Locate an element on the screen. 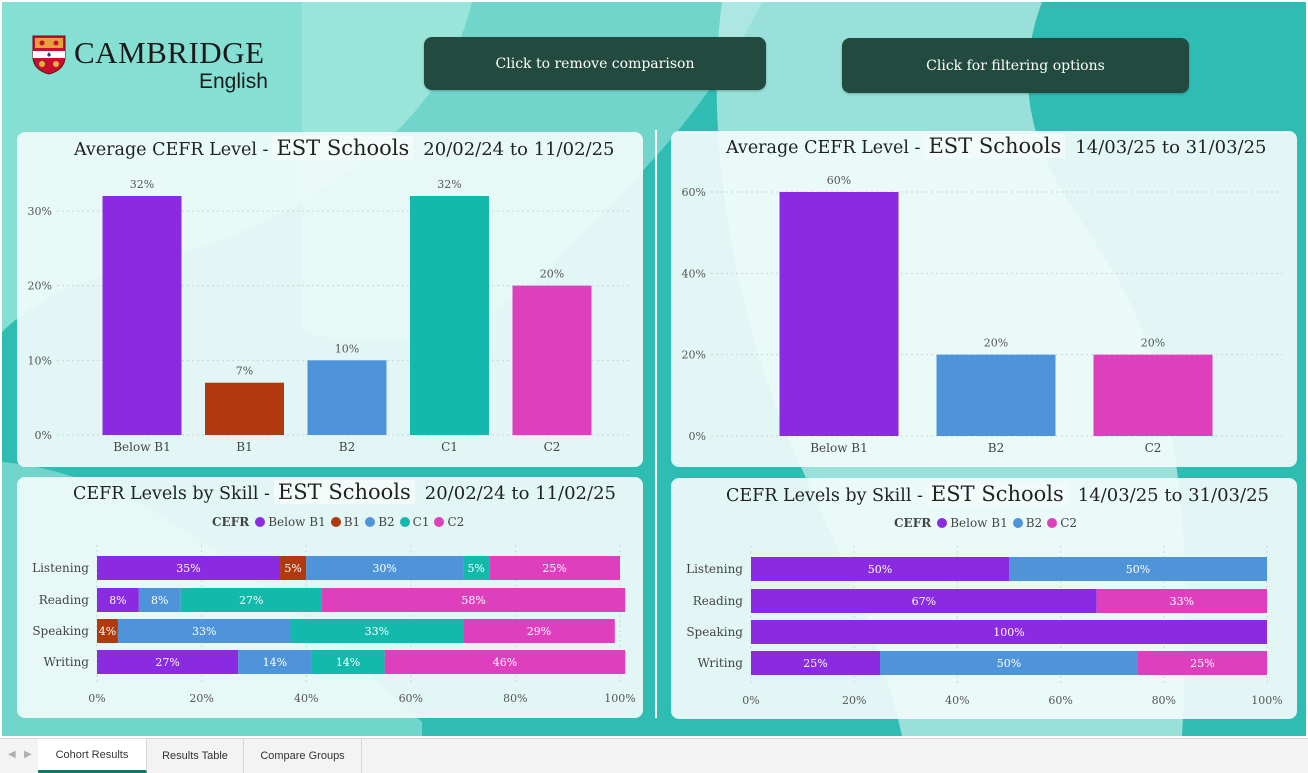 The width and height of the screenshot is (1308, 773). data-label: 27% is located at coordinates (251, 600).